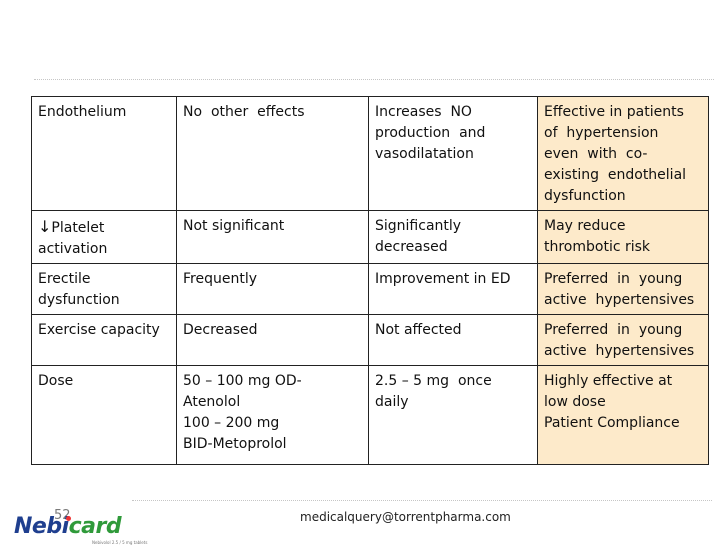 Image resolution: width=728 pixels, height=546 pixels. I want to click on cell-text: low dose, so click(575, 402).